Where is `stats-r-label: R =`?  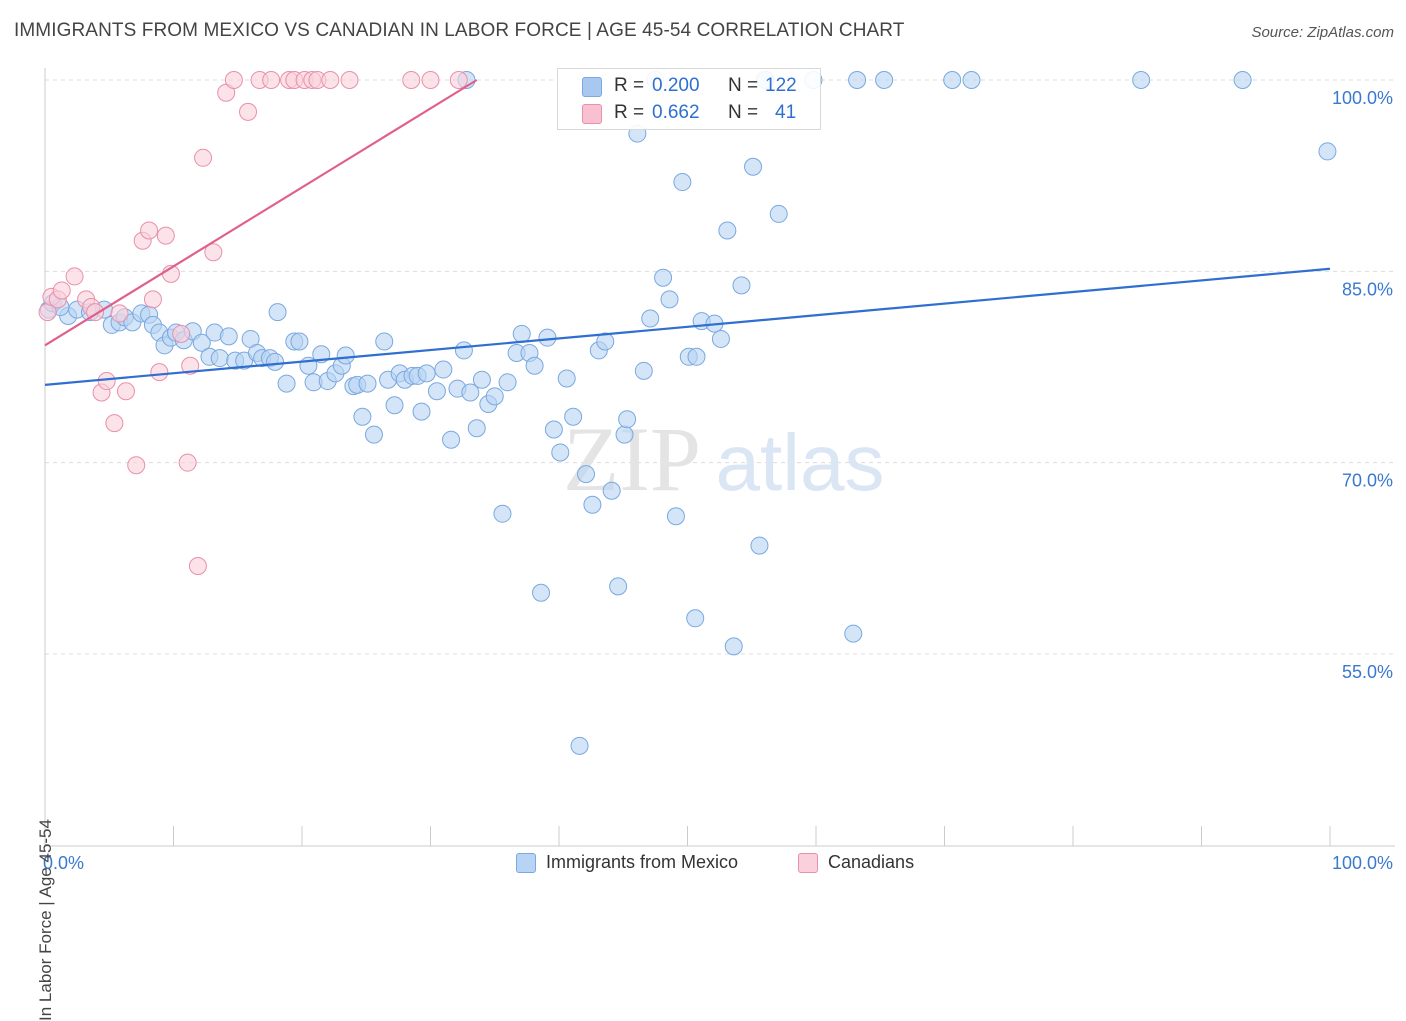 stats-r-label: R = is located at coordinates (629, 85).